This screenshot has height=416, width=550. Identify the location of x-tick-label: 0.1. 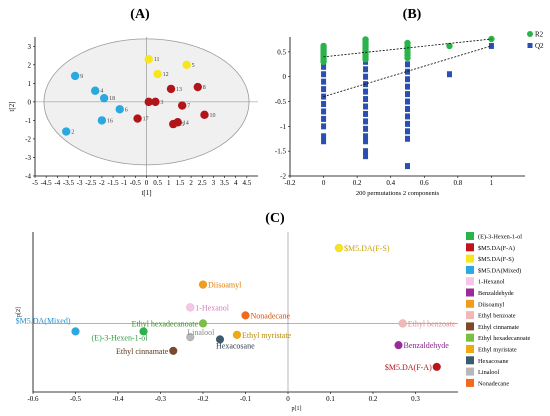
(330, 399).